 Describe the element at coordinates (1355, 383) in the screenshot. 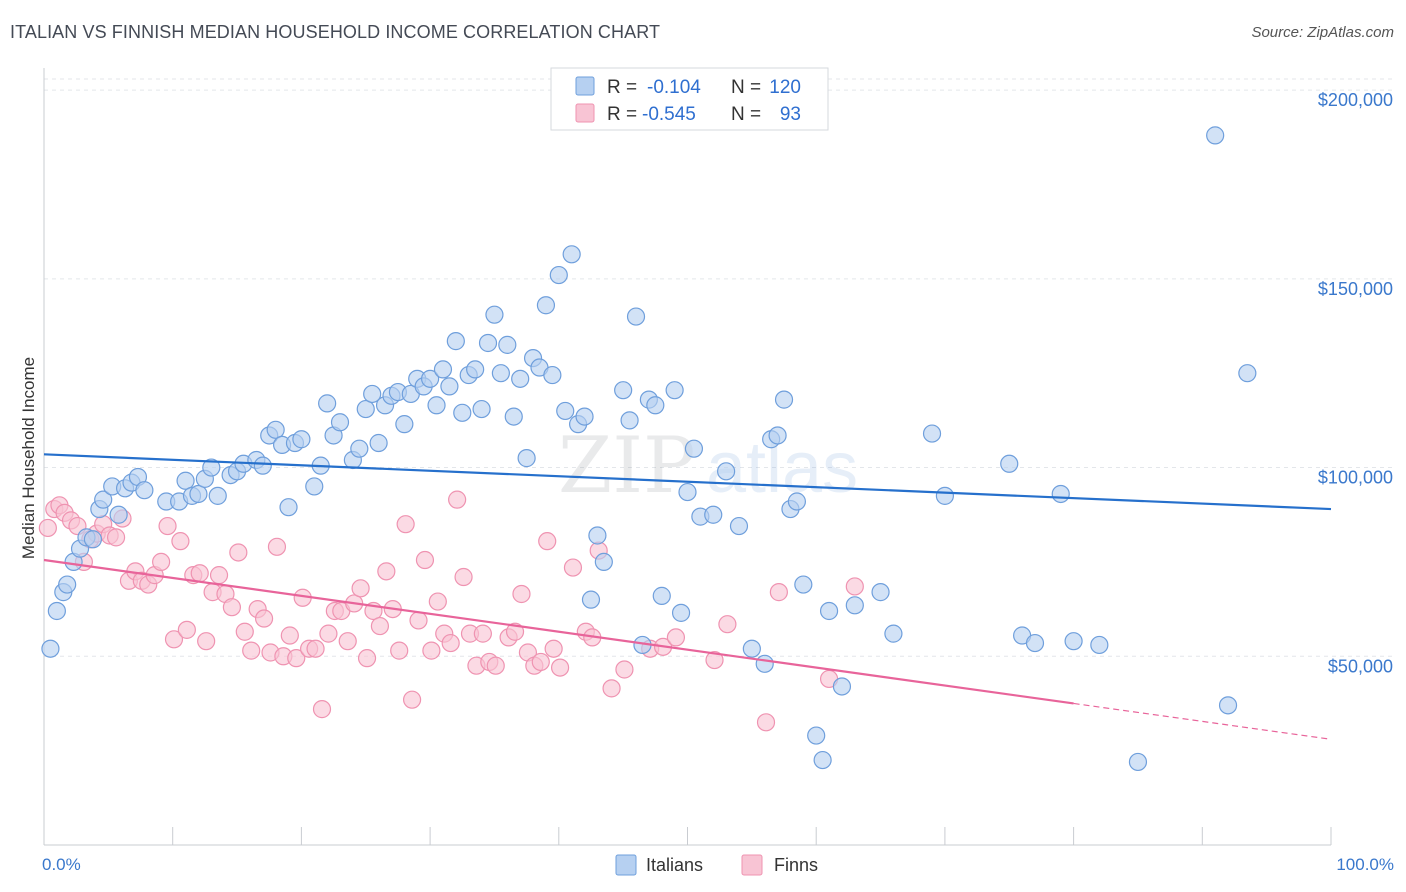

I see `y-tick-labels: $50,000 $100,000 $150,000 $200,000` at that location.